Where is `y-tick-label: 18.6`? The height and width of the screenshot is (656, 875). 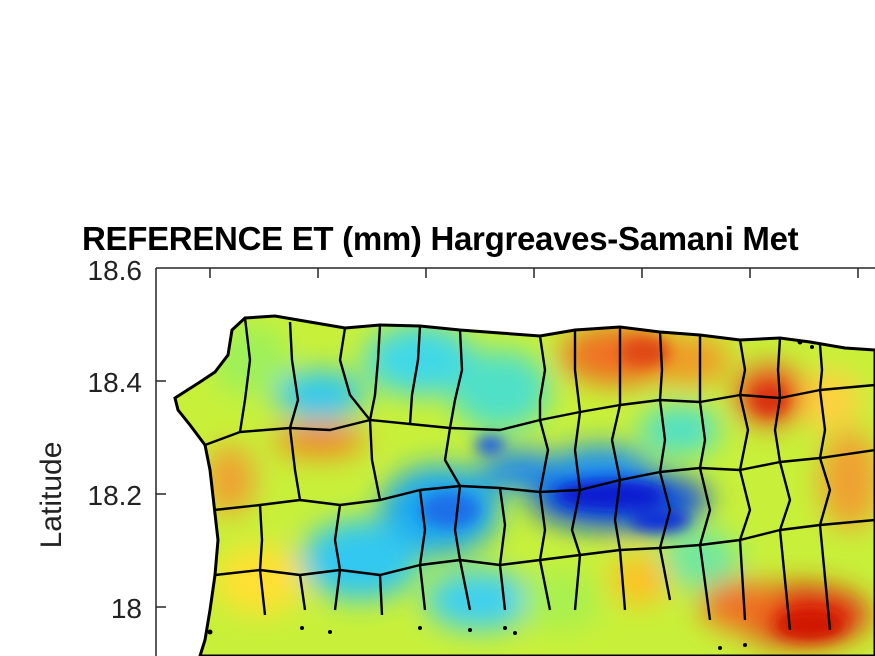
y-tick-label: 18.6 is located at coordinates (115, 270).